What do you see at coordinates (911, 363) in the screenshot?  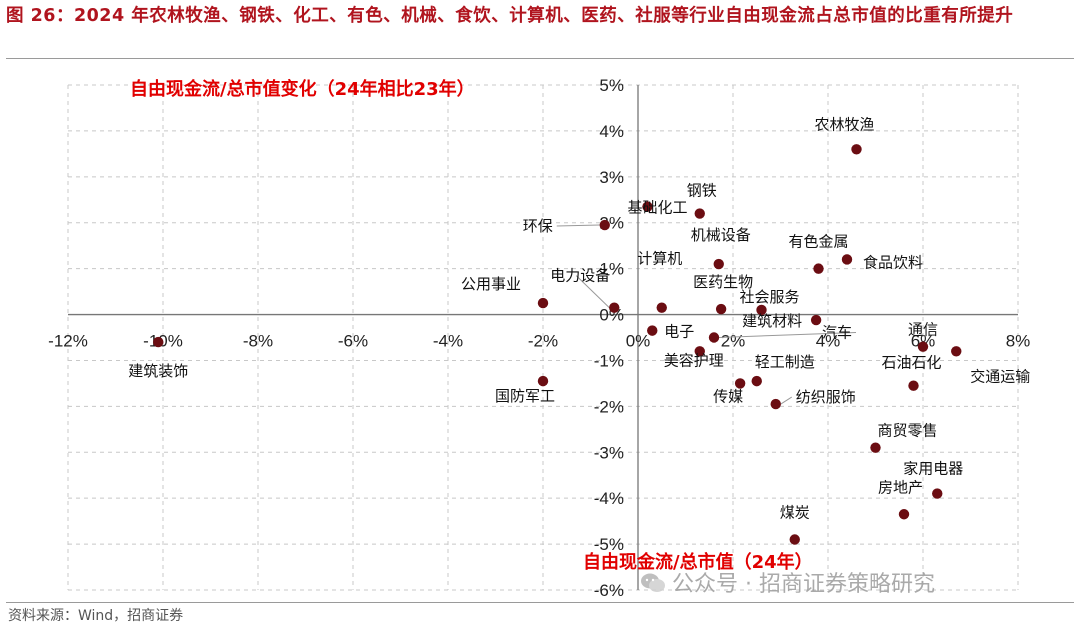 I see `point-label: 石油石化` at bounding box center [911, 363].